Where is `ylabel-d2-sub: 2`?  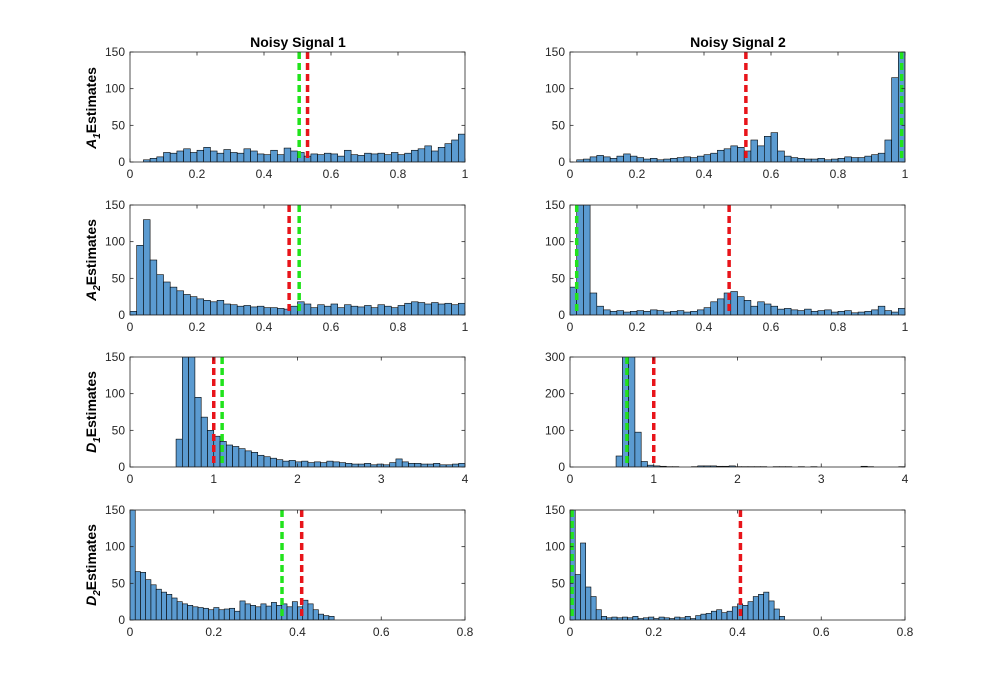
ylabel-d2-sub: 2 is located at coordinates (97, 593).